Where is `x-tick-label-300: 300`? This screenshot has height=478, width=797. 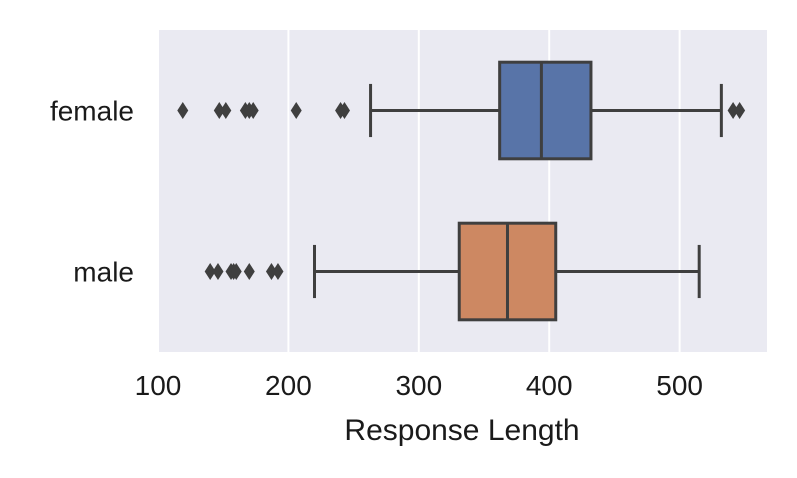
x-tick-label-300: 300 is located at coordinates (418, 385).